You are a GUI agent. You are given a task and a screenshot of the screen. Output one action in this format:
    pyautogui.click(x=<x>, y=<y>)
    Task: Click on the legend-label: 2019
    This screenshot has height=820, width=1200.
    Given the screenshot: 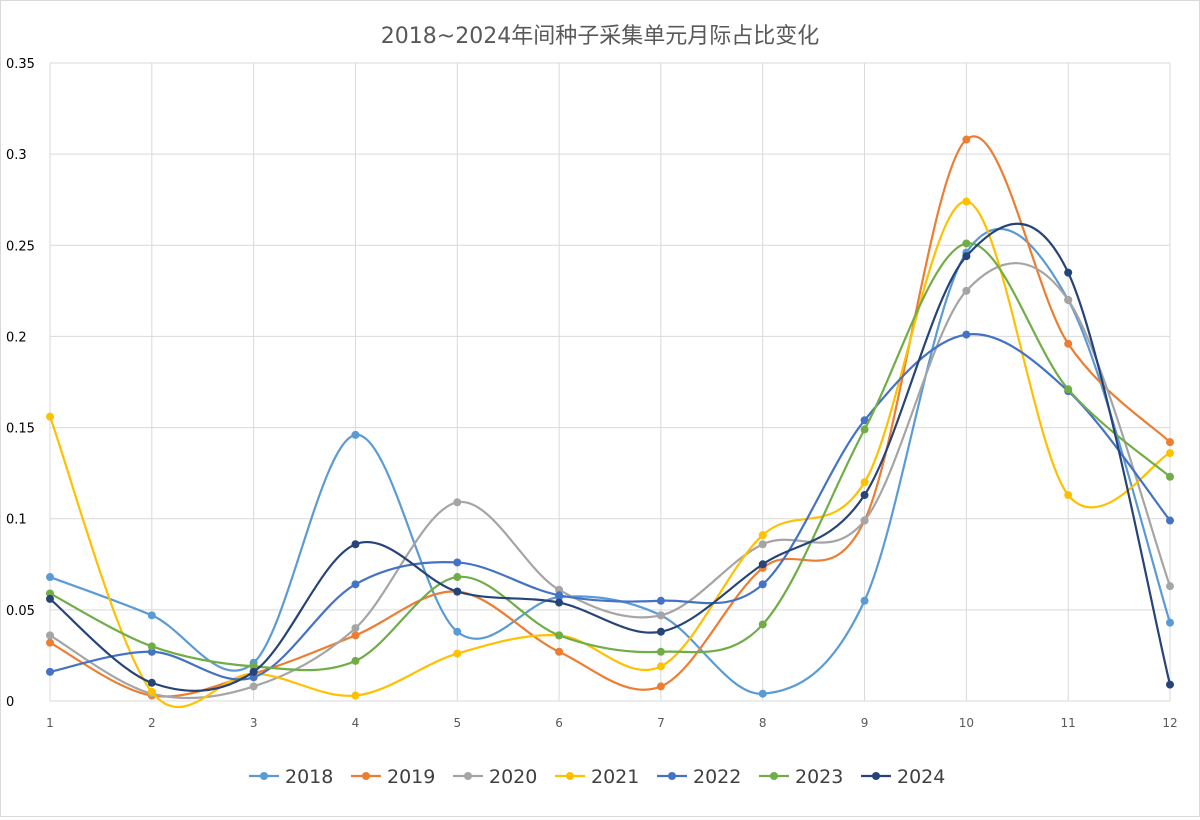 What is the action you would take?
    pyautogui.click(x=411, y=777)
    